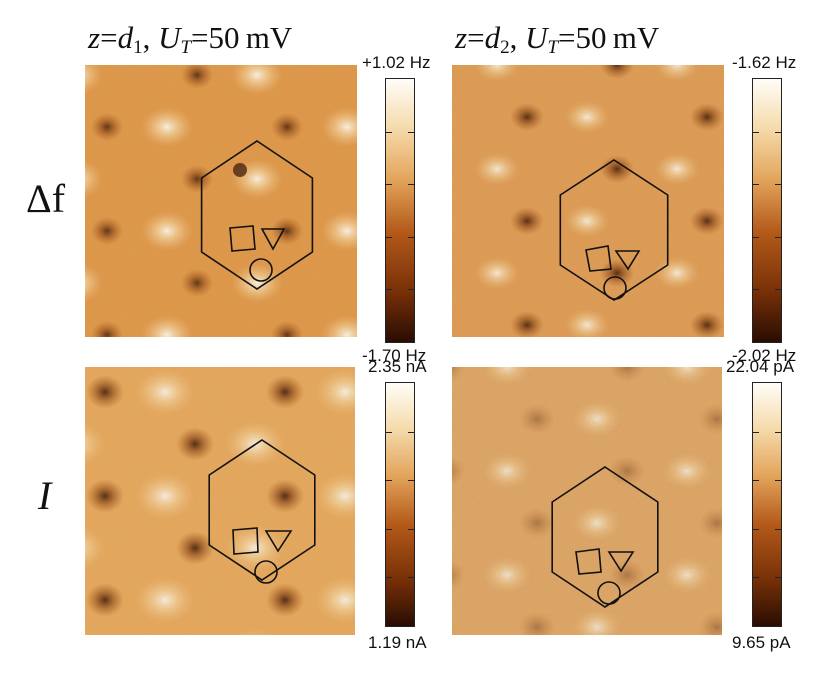 This screenshot has height=675, width=840. I want to click on afm-image-df-d1, so click(221, 201).